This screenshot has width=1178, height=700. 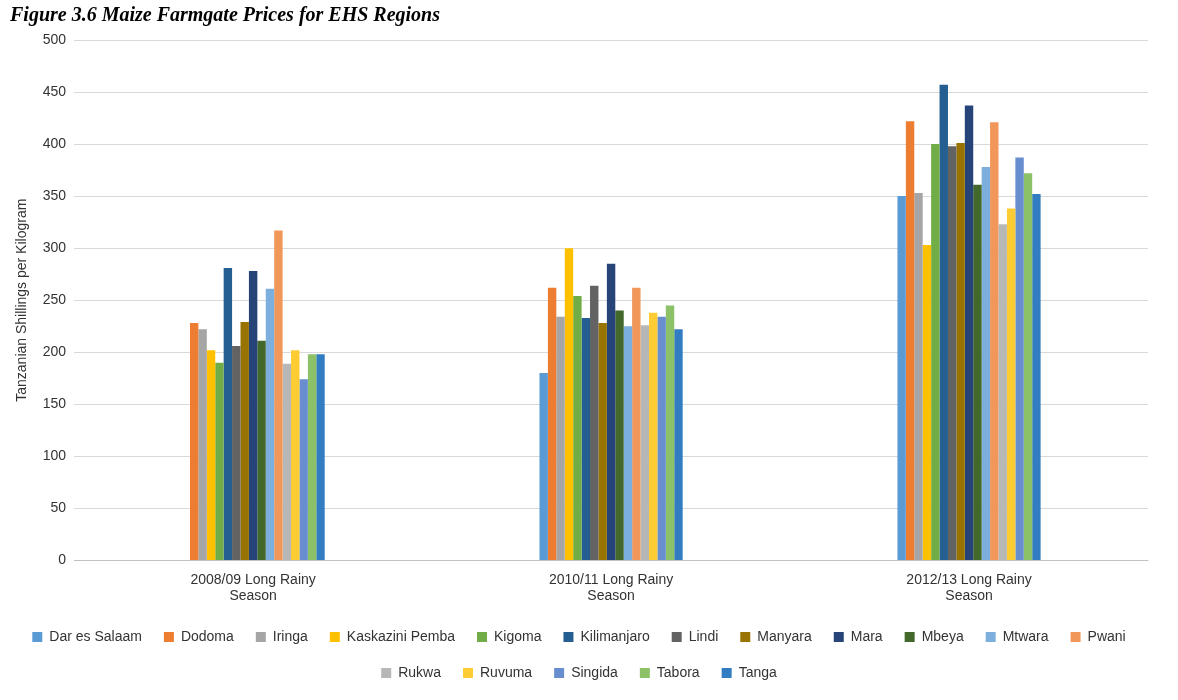 I want to click on y-tick-label: 50, so click(x=58, y=507).